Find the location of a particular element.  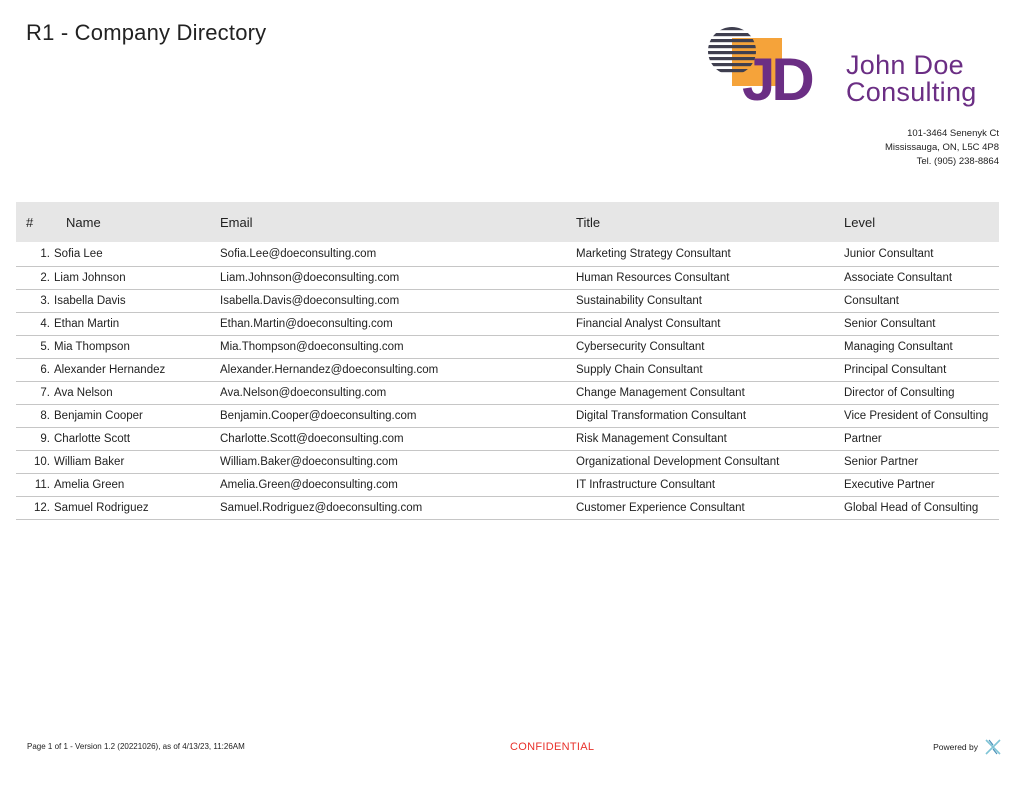

cell-email: Isabella.Davis@doeconsulting.com is located at coordinates (398, 301).